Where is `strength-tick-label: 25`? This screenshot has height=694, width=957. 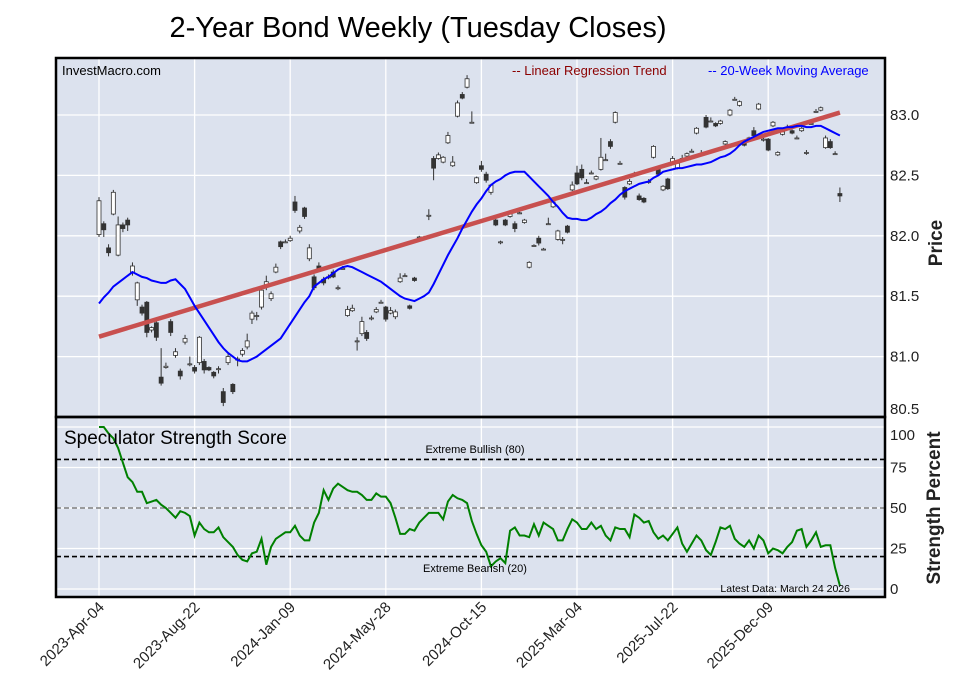 strength-tick-label: 25 is located at coordinates (898, 549).